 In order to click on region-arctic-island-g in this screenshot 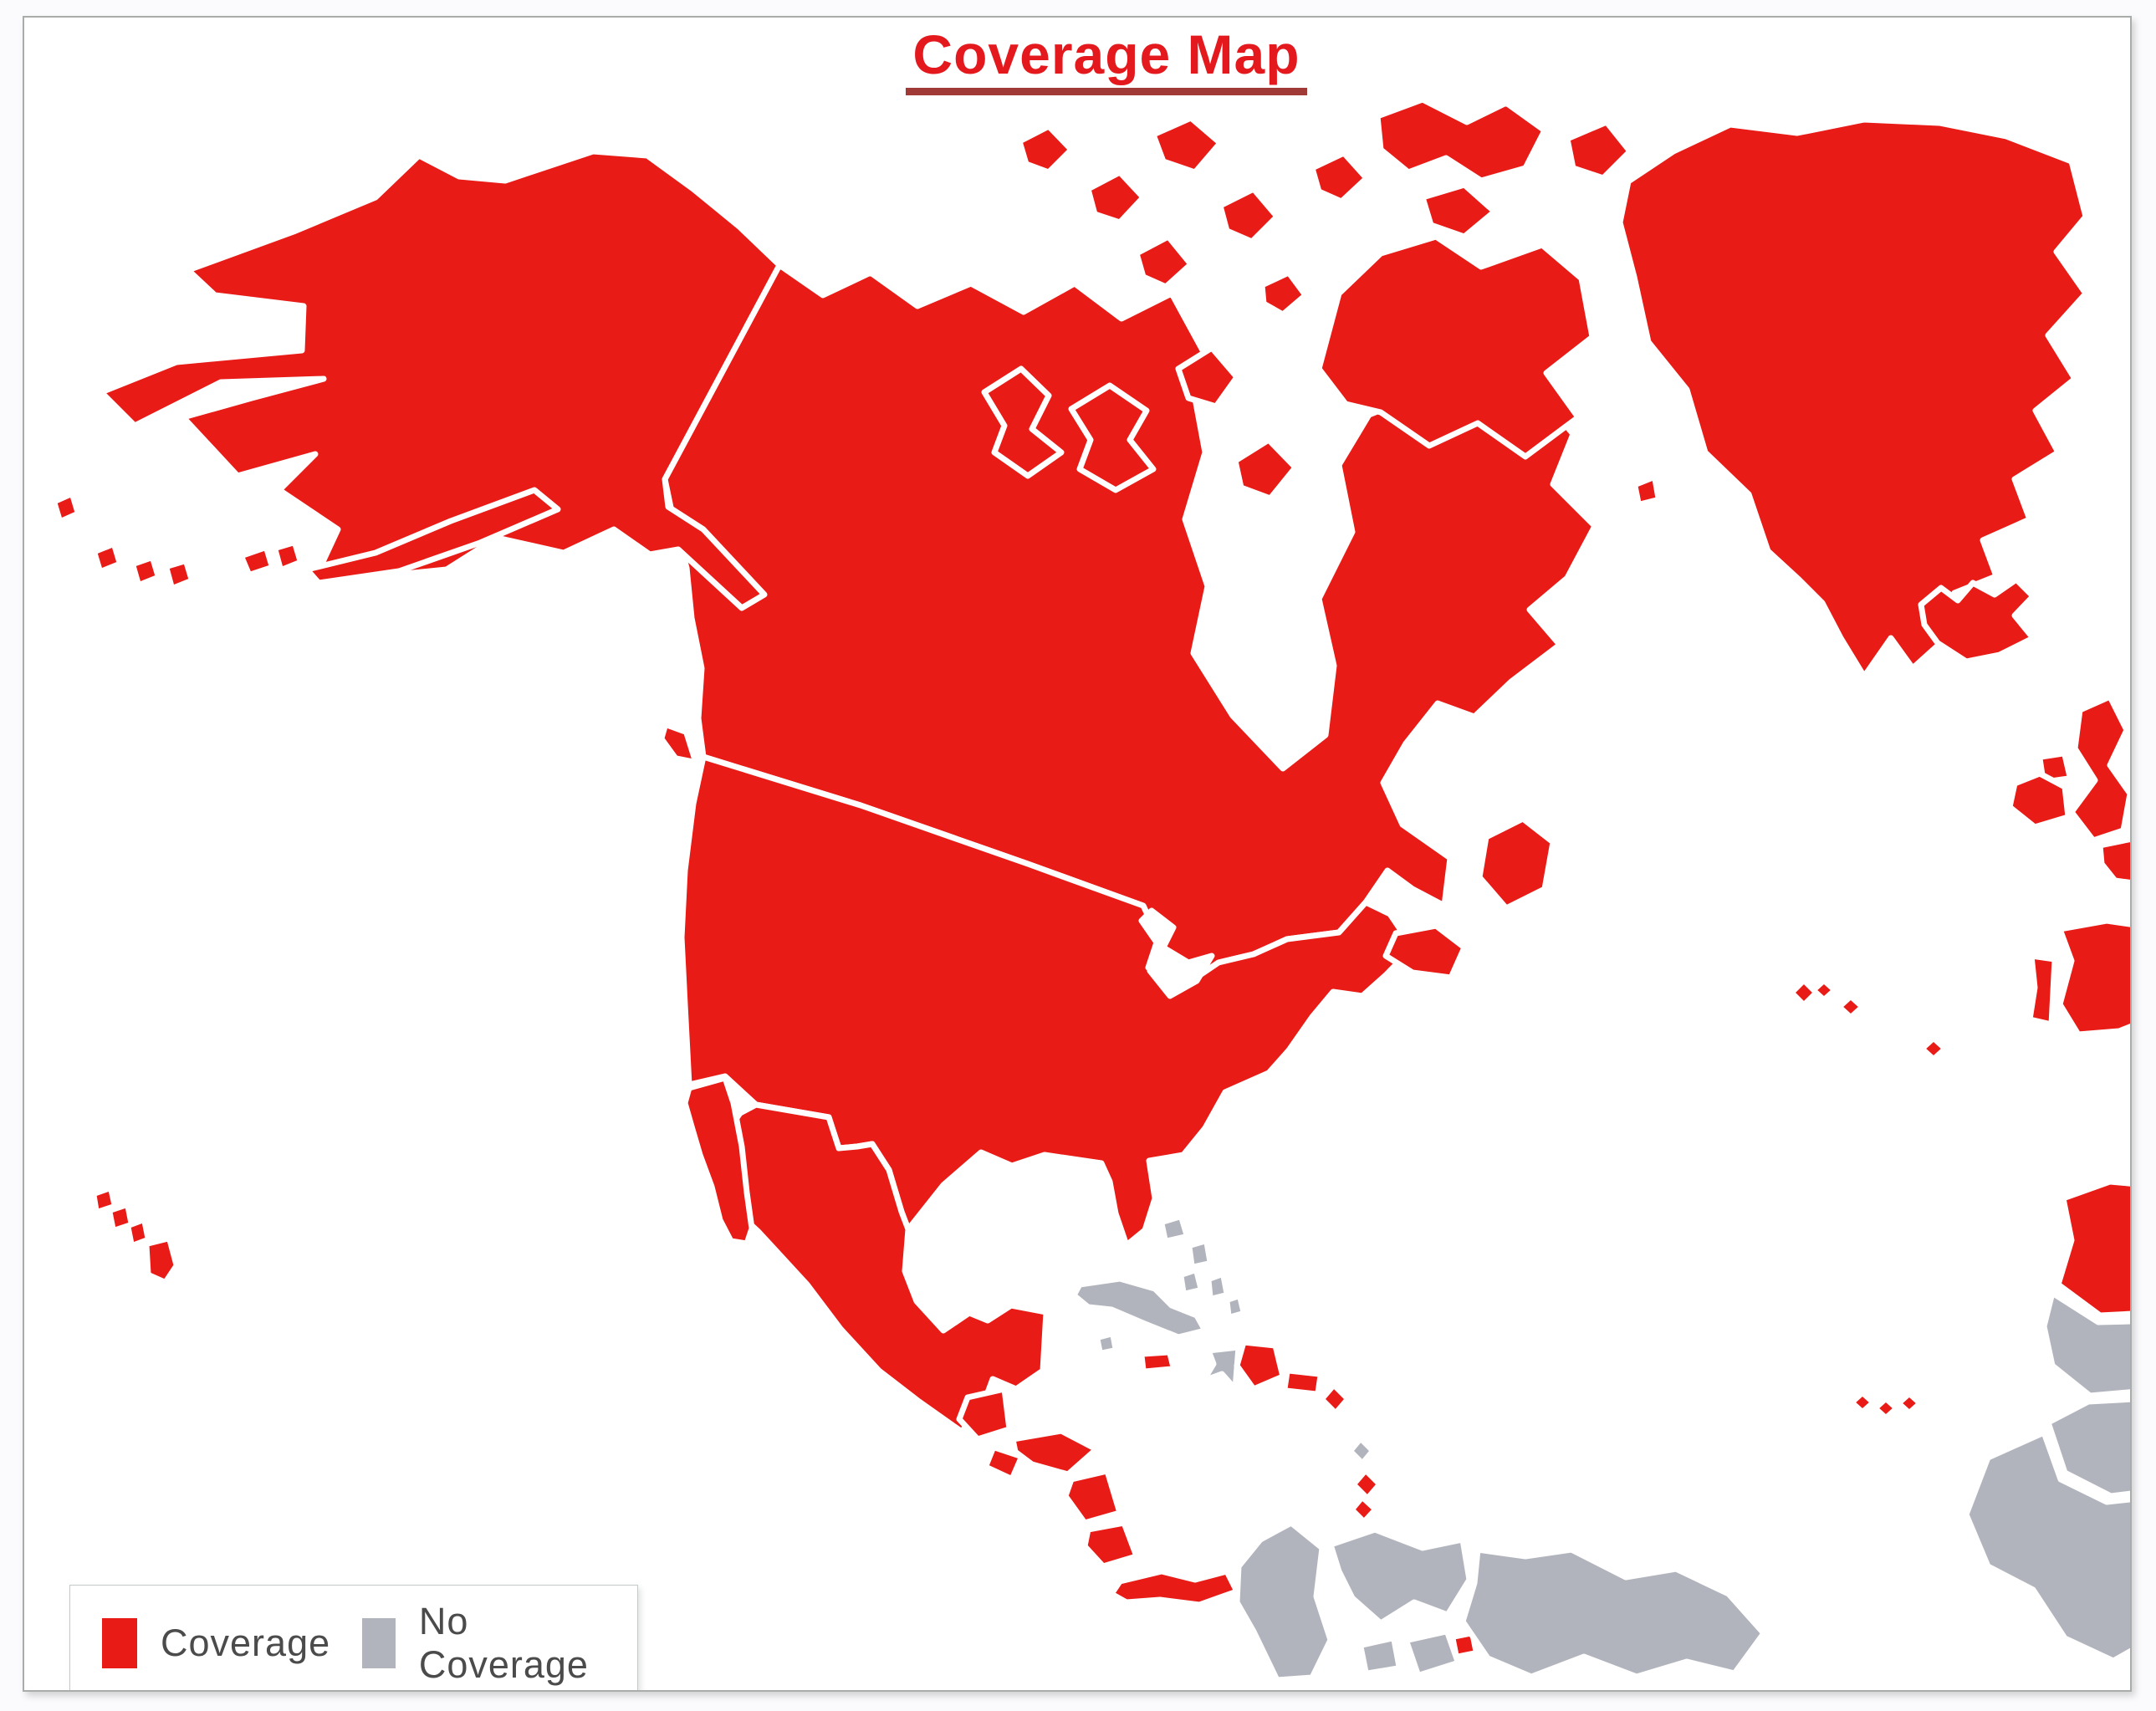, I will do `click(1339, 177)`.